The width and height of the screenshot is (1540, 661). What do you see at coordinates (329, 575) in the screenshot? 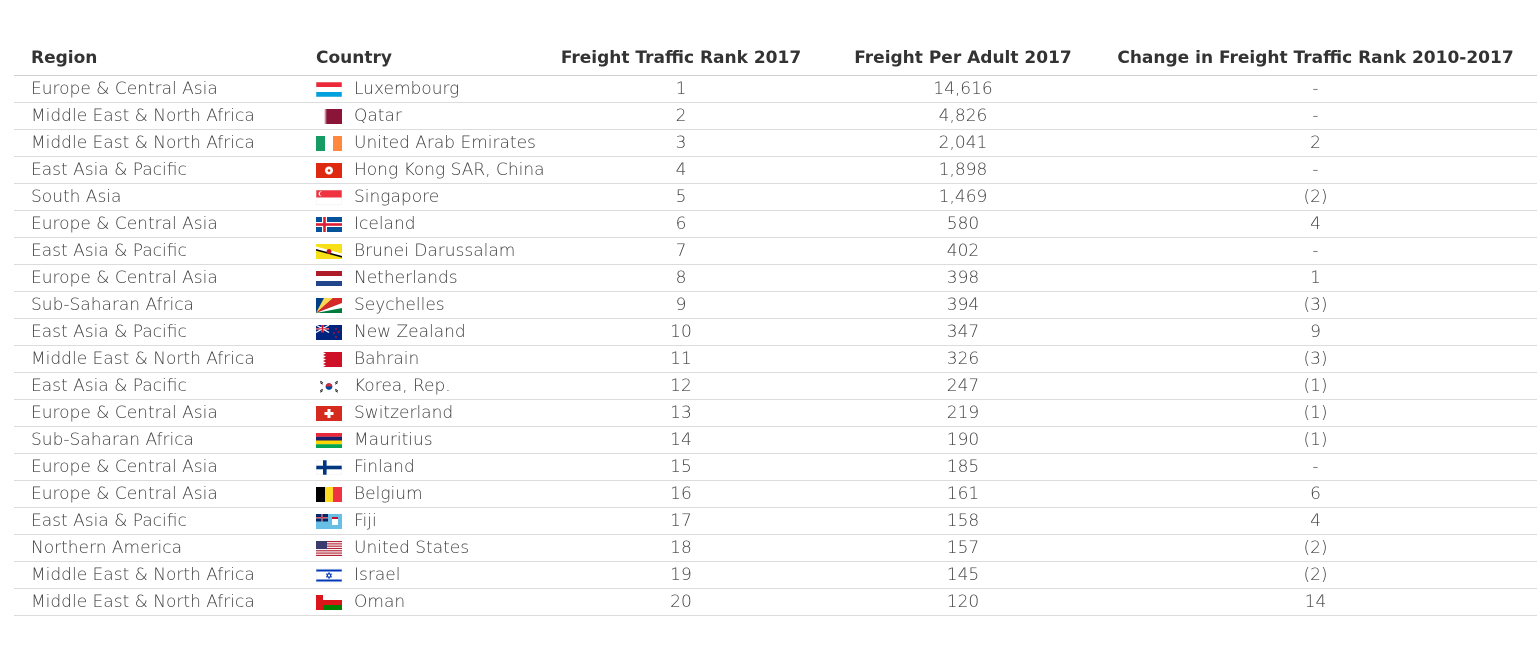
I see `israel-flag` at bounding box center [329, 575].